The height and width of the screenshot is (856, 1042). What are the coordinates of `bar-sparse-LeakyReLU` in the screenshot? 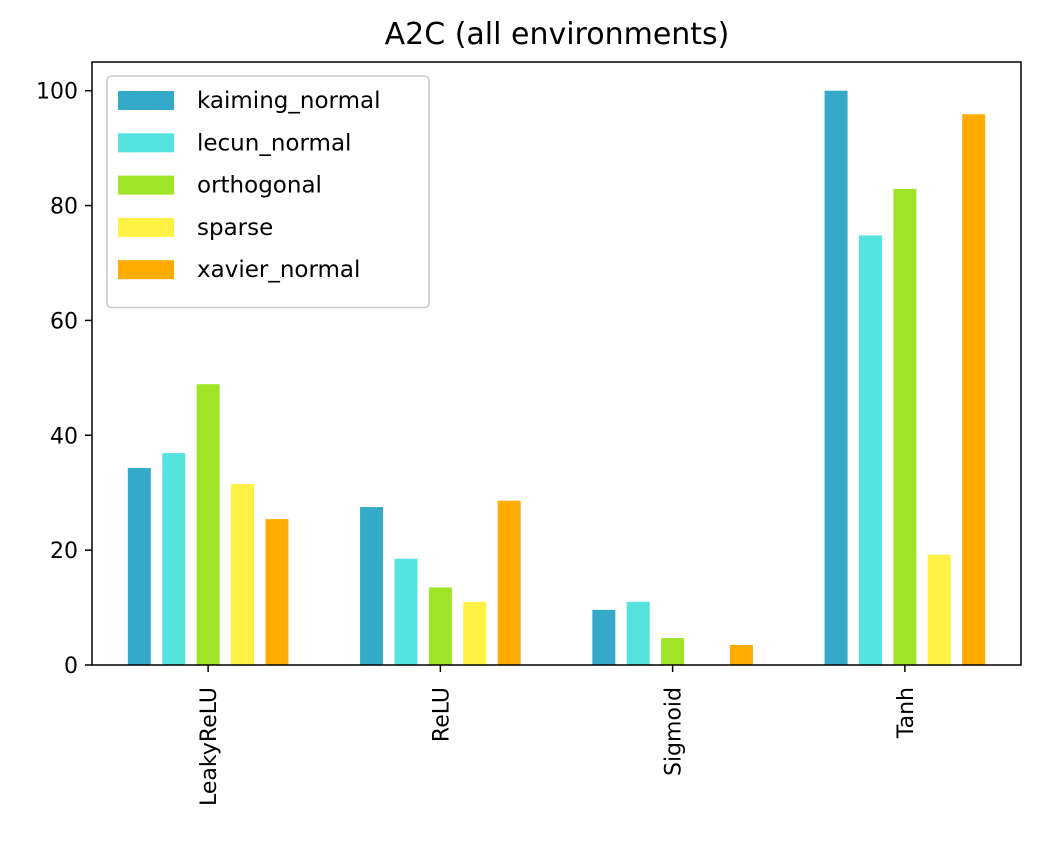 It's located at (243, 574).